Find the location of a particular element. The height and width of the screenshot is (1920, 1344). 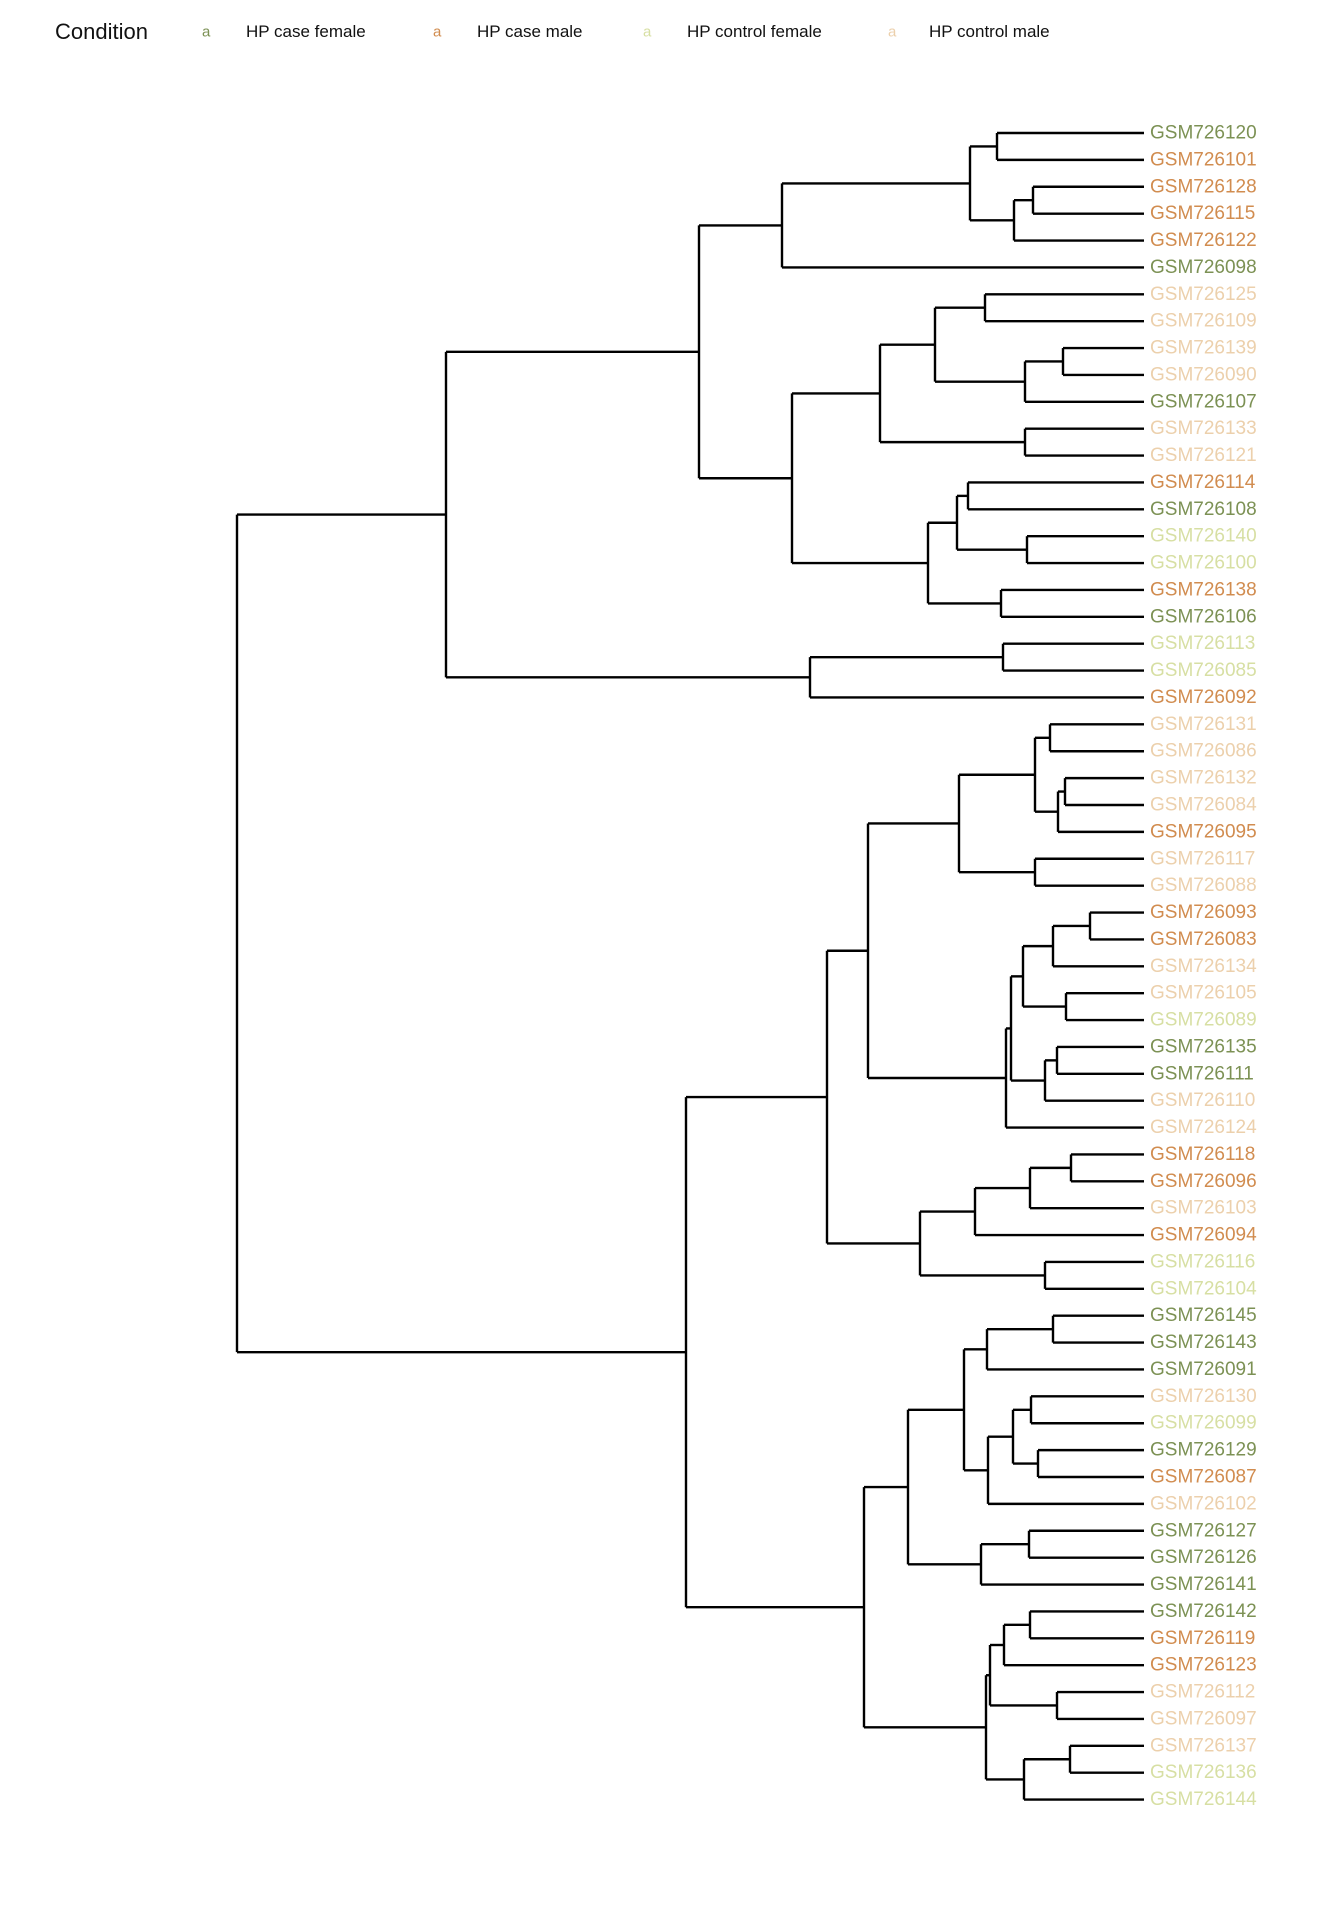

leaf-label-GSM726144: GSM726144 is located at coordinates (1203, 1799).